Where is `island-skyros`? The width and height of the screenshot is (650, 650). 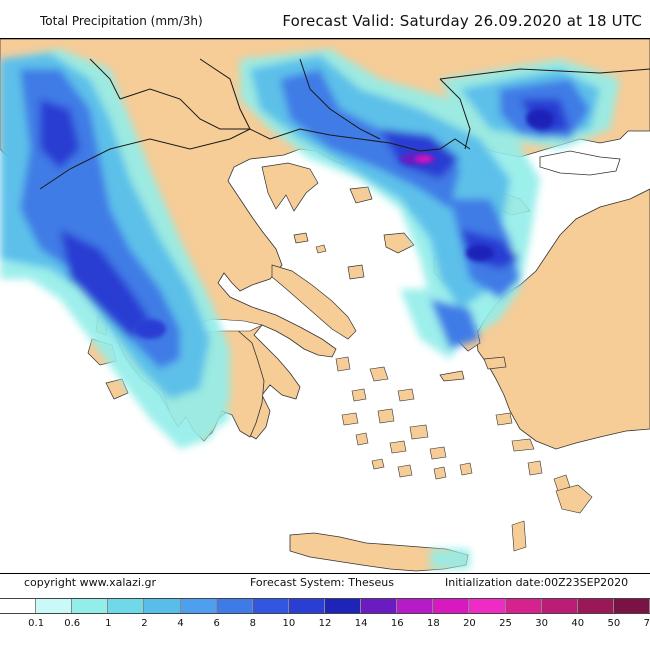 island-skyros is located at coordinates (356, 272).